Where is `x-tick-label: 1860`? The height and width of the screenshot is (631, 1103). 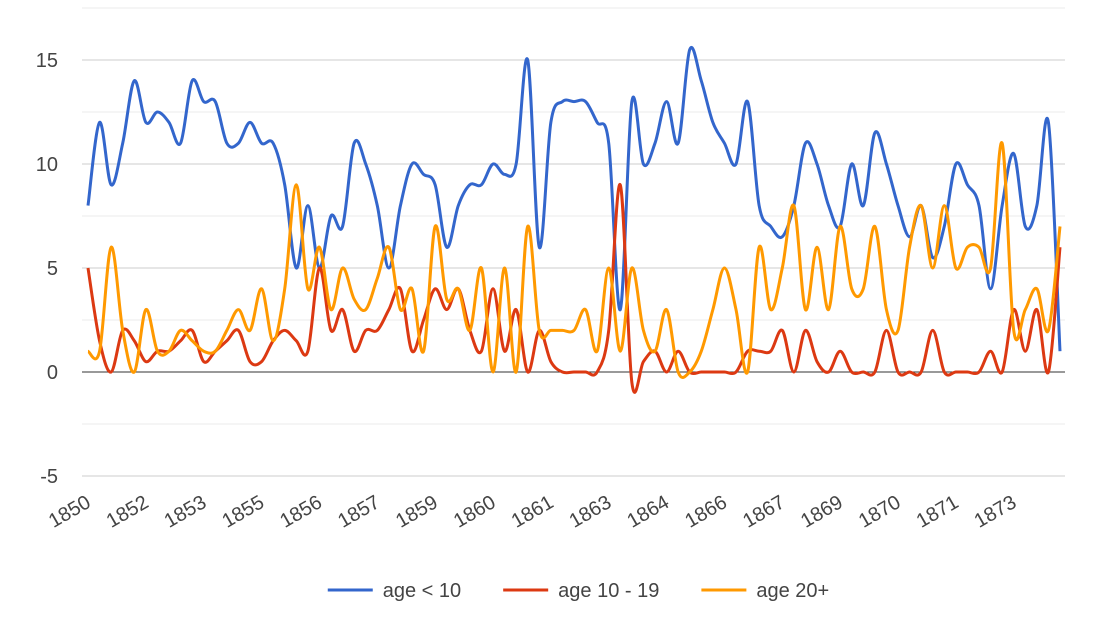 x-tick-label: 1860 is located at coordinates (475, 511).